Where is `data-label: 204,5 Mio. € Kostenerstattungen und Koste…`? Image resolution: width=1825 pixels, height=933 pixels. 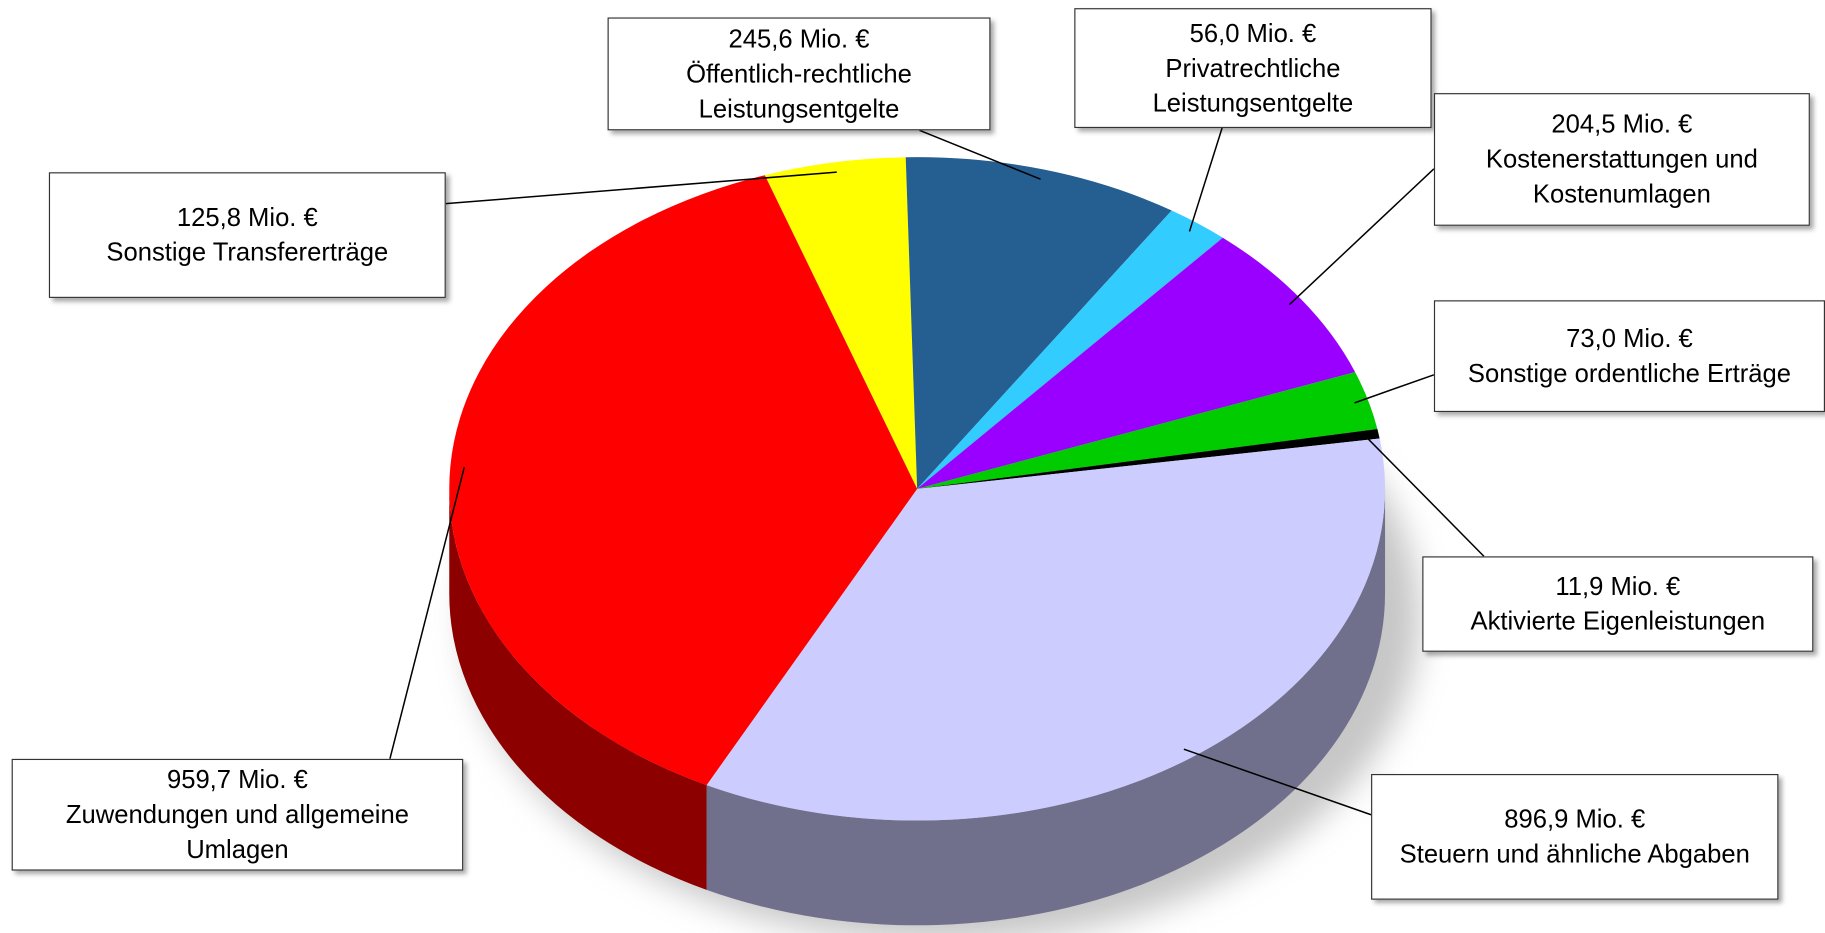
data-label: 204,5 Mio. € Kostenerstattungen und Koste… is located at coordinates (1621, 159).